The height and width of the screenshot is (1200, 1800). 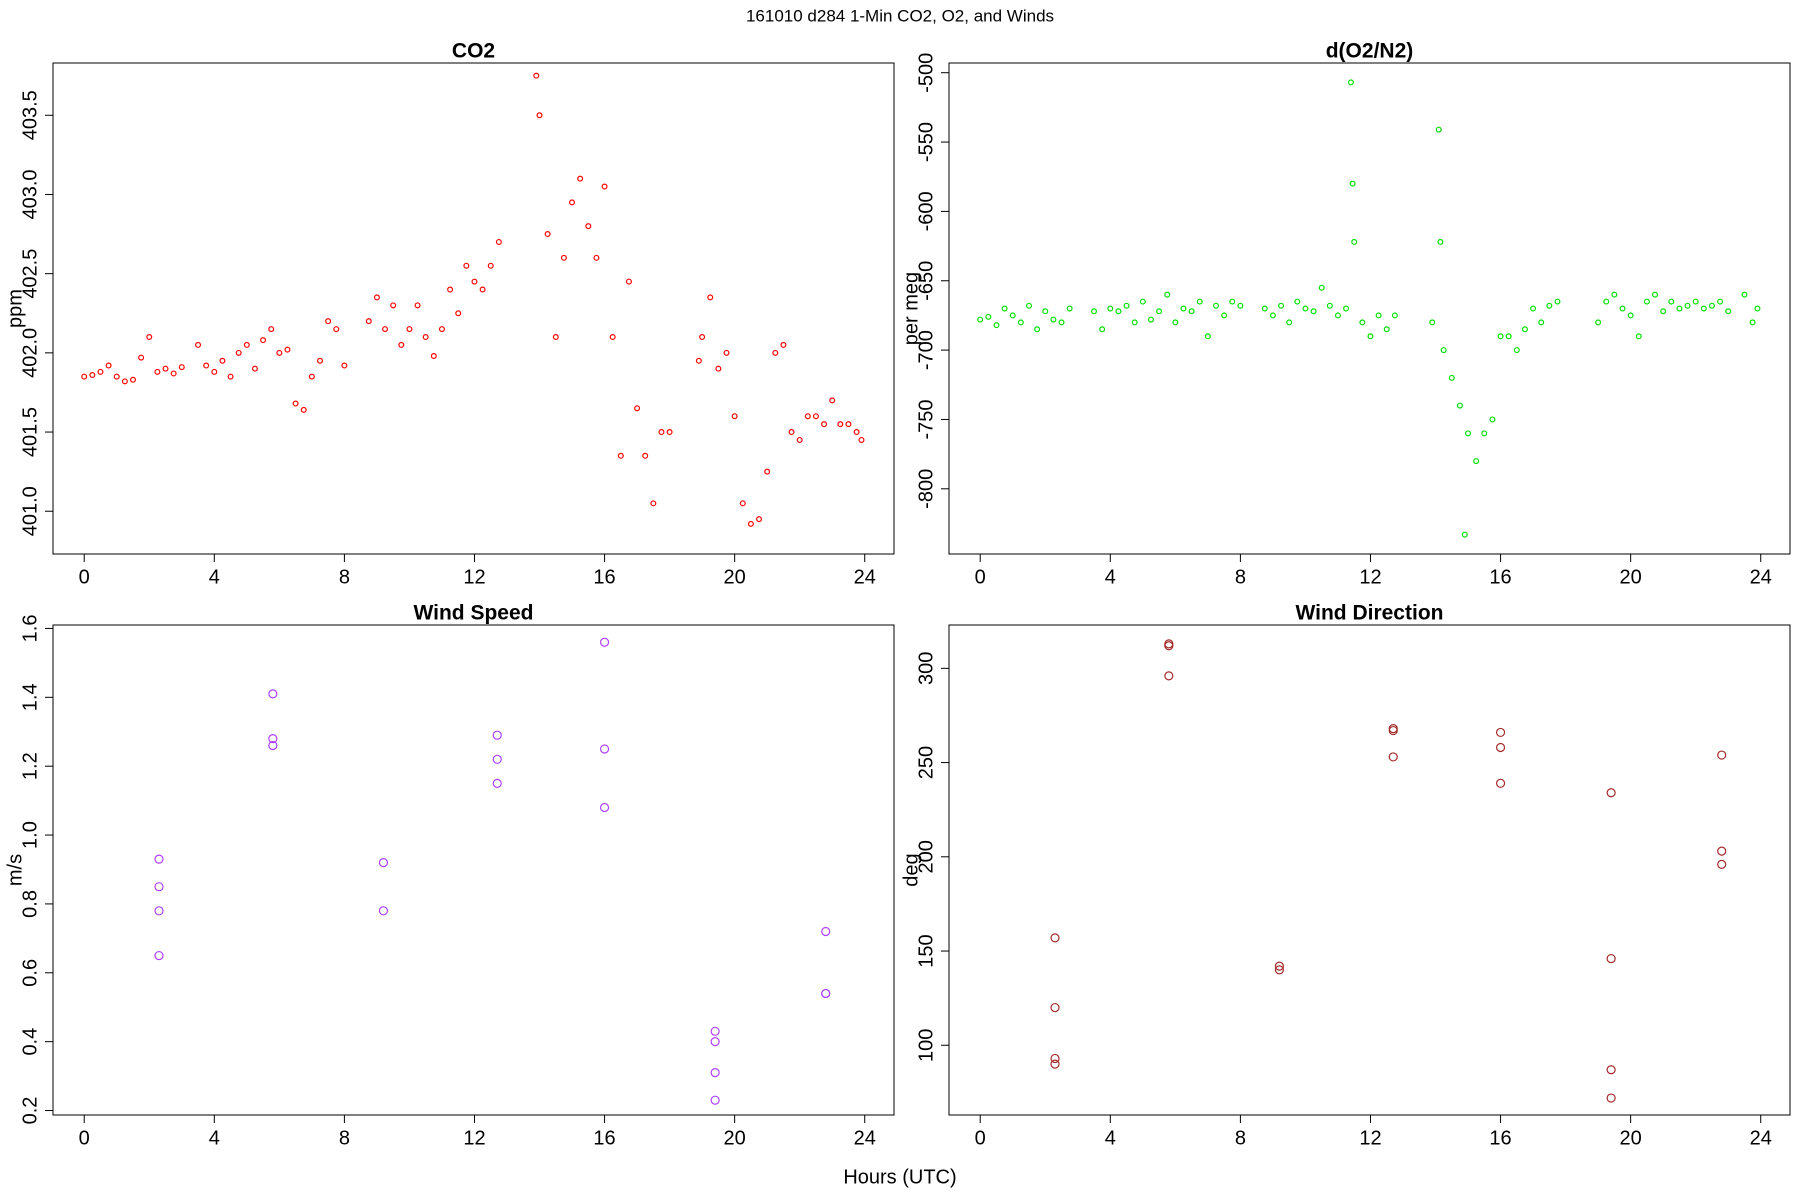 I want to click on x-tick-label: 20, so click(x=735, y=577).